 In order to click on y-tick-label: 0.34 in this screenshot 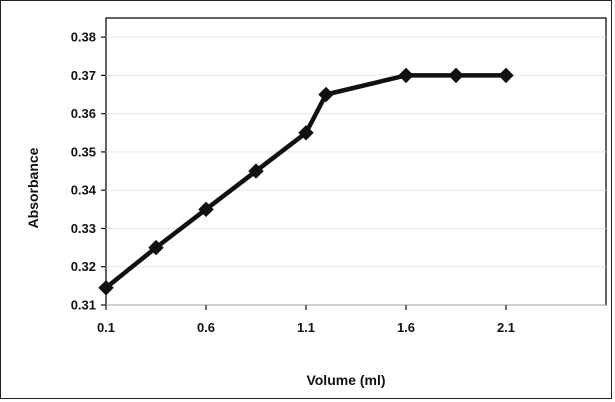, I will do `click(84, 190)`.